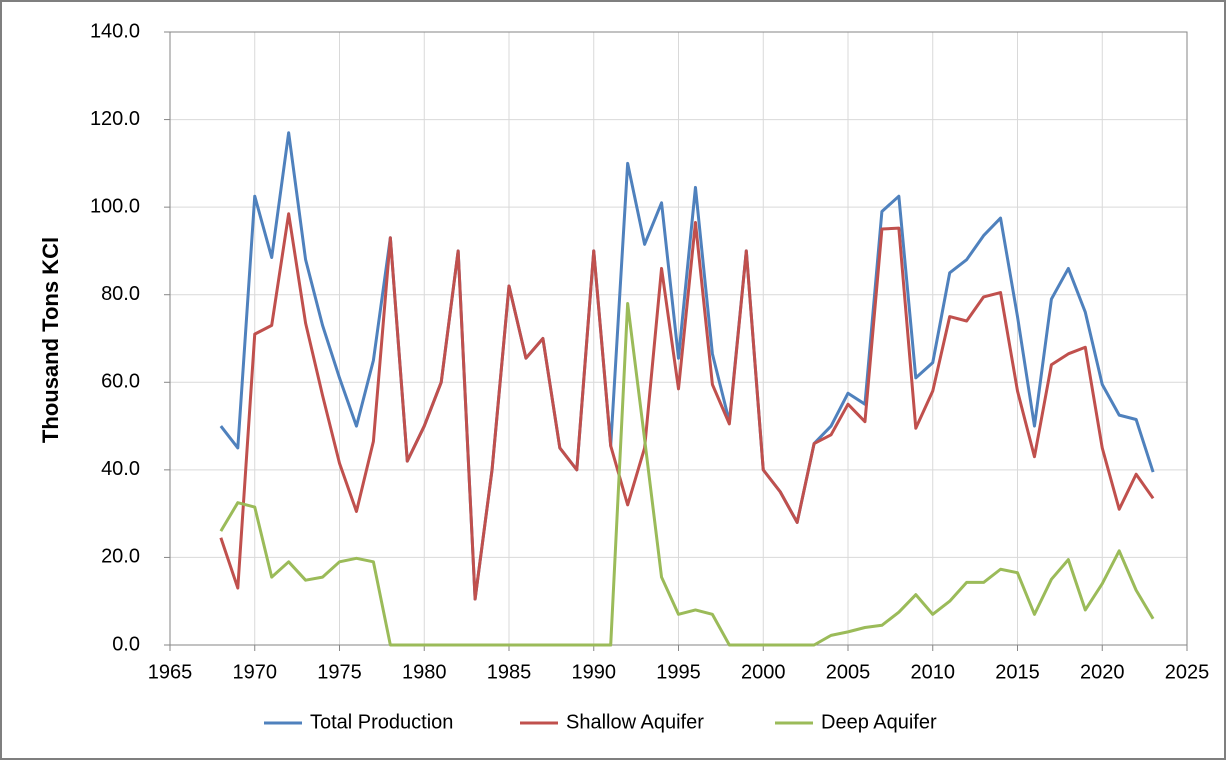  I want to click on x-tick-label: 1985, so click(509, 672).